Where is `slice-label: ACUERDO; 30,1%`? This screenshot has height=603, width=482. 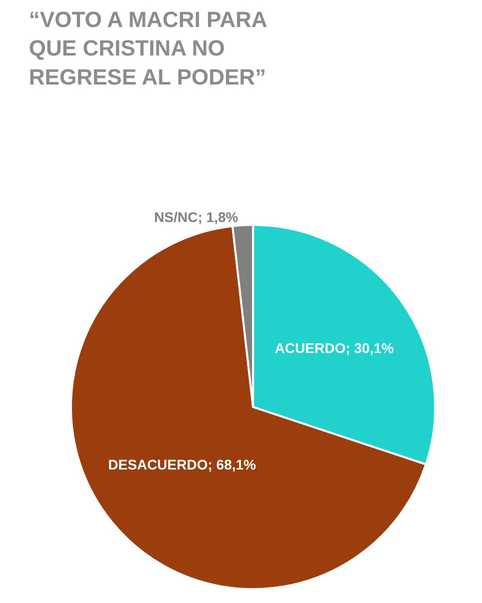 slice-label: ACUERDO; 30,1% is located at coordinates (334, 348).